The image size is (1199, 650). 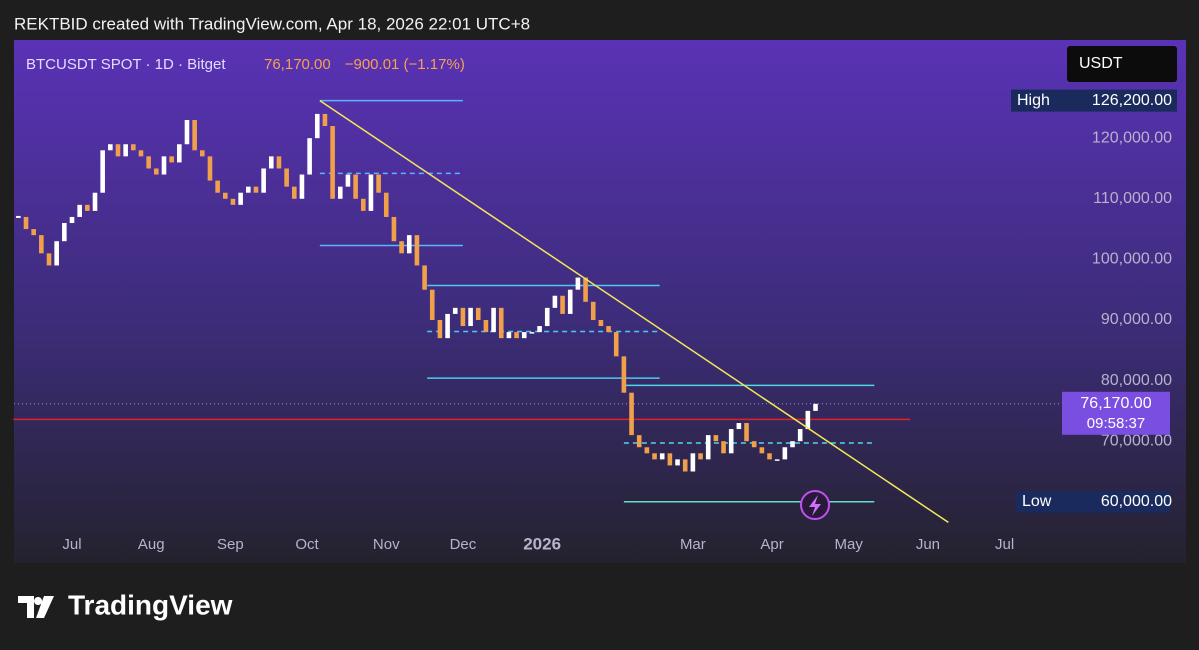 I want to click on alert-bolt, so click(x=815, y=505).